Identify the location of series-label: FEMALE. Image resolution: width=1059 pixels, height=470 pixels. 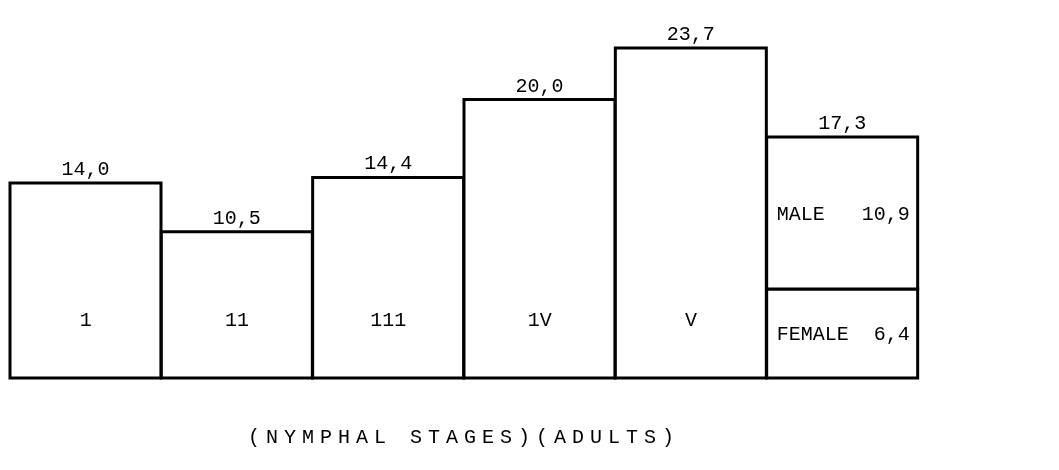
(812, 335).